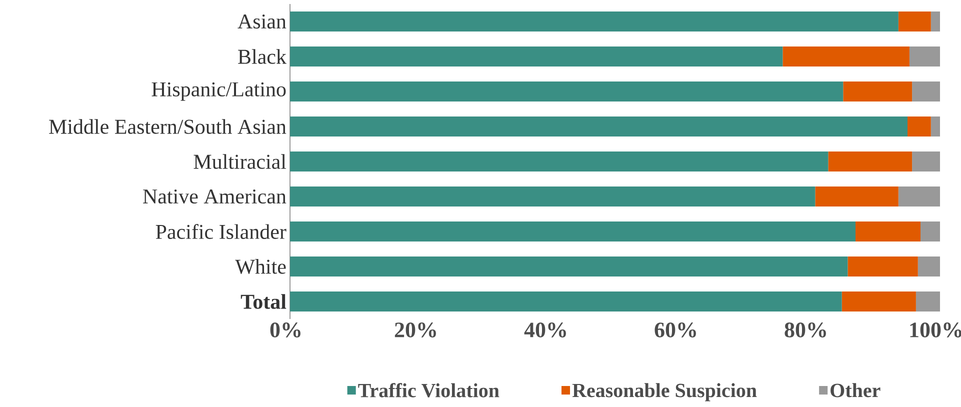  What do you see at coordinates (805, 330) in the screenshot?
I see `x-tick-label: 80%` at bounding box center [805, 330].